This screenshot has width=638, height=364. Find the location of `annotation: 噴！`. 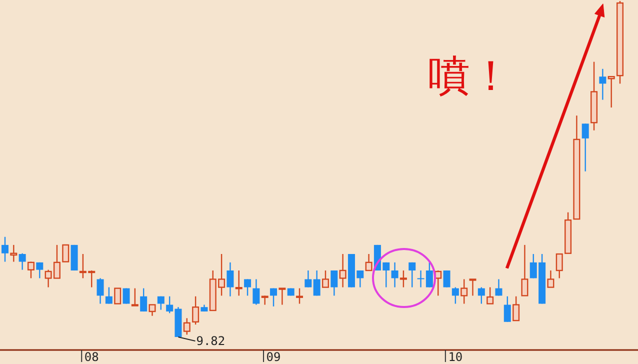

annotation: 噴！ is located at coordinates (470, 75).